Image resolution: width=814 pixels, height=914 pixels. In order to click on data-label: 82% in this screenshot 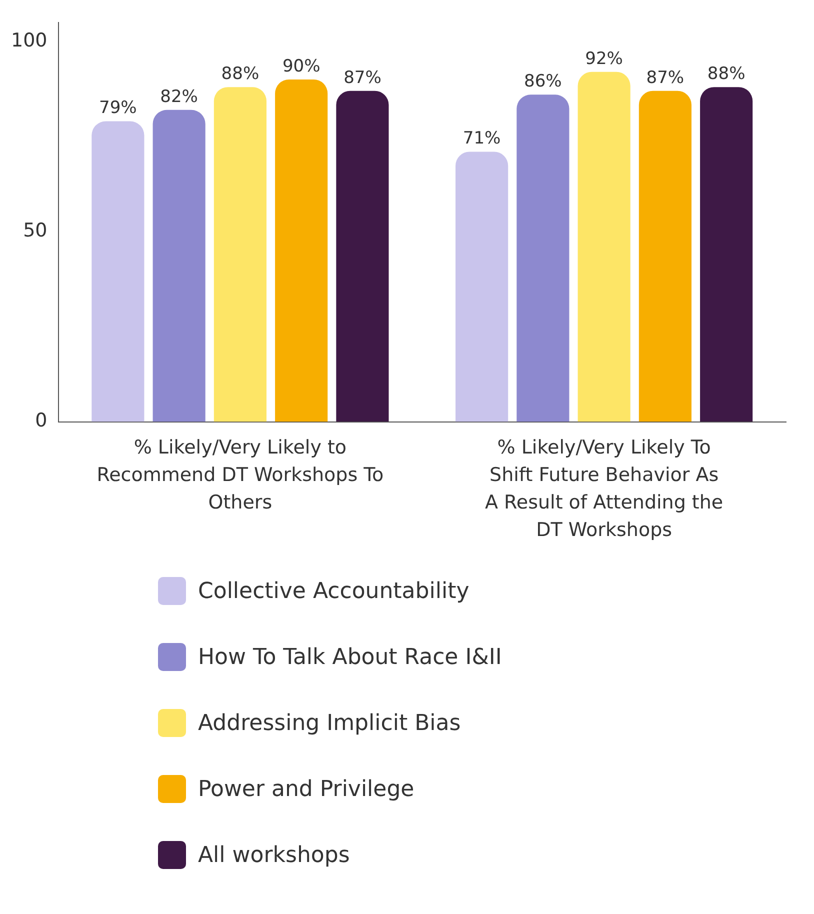, I will do `click(179, 96)`.